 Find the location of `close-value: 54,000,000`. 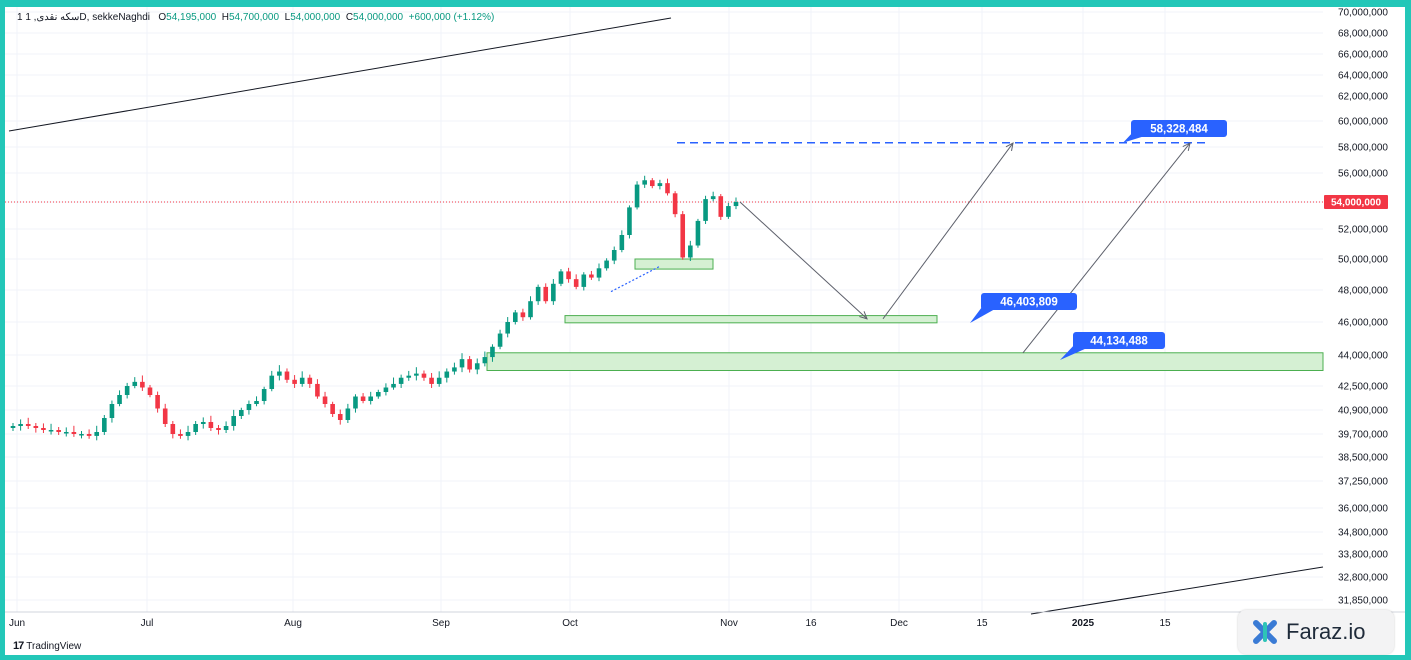

close-value: 54,000,000 is located at coordinates (378, 17).